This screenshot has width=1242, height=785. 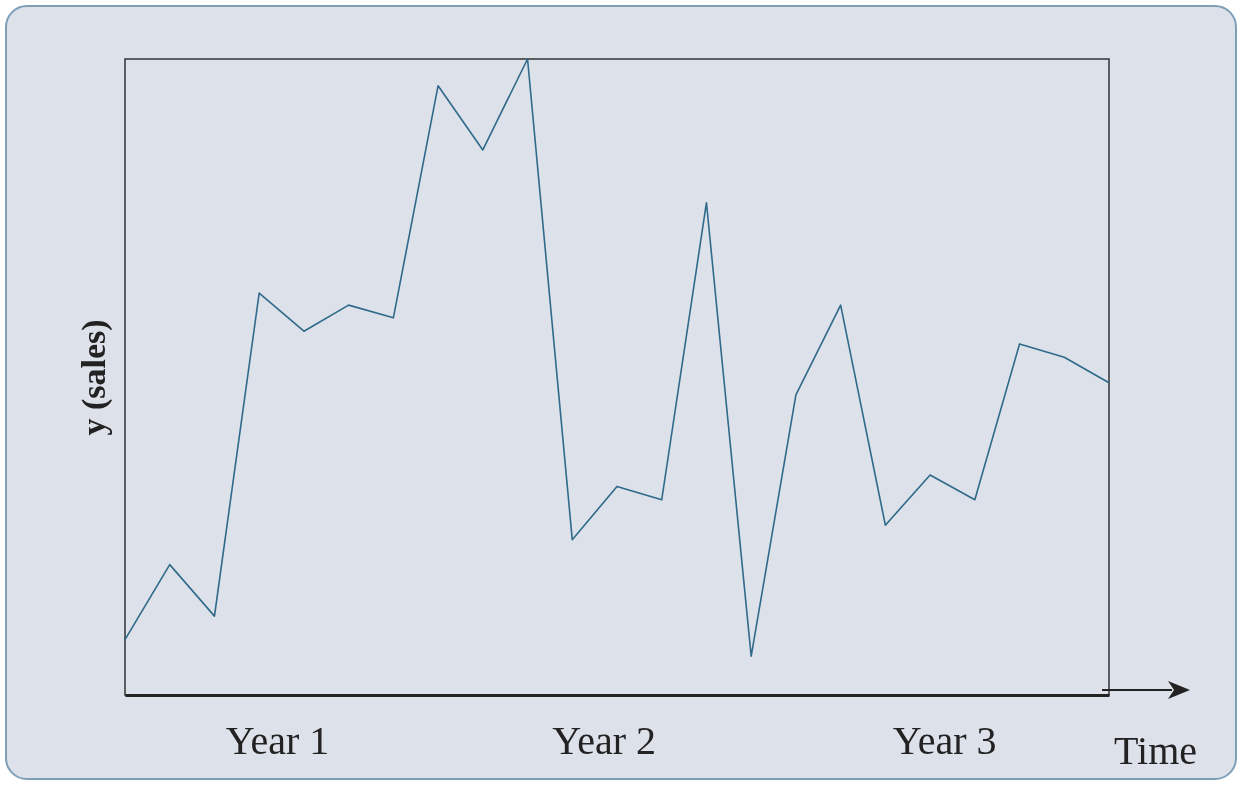 What do you see at coordinates (277, 740) in the screenshot?
I see `text: Year 1` at bounding box center [277, 740].